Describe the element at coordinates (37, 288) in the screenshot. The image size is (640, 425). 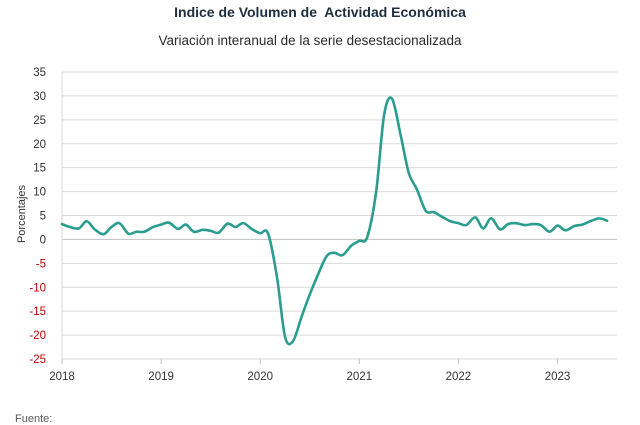
I see `y-tick-label: -10` at that location.